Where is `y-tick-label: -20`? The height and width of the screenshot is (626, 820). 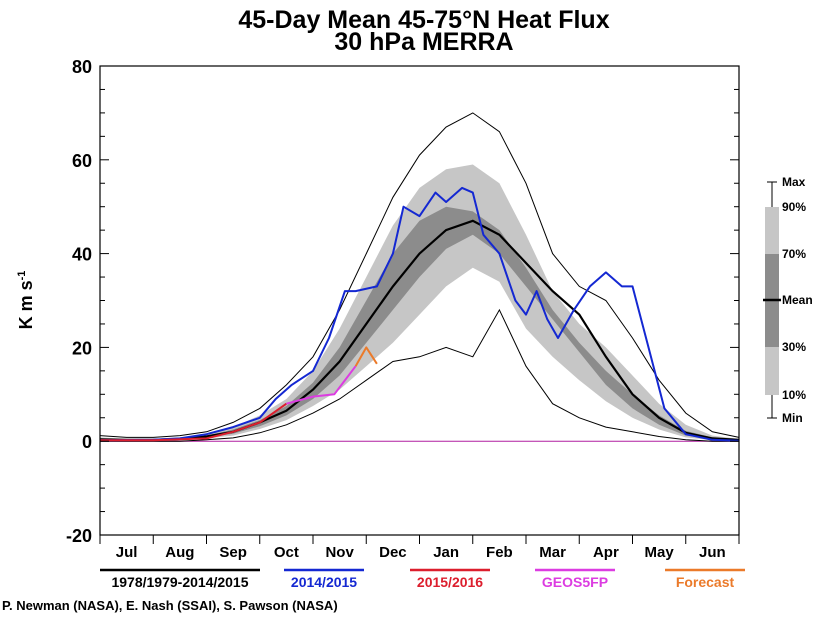 y-tick-label: -20 is located at coordinates (79, 536).